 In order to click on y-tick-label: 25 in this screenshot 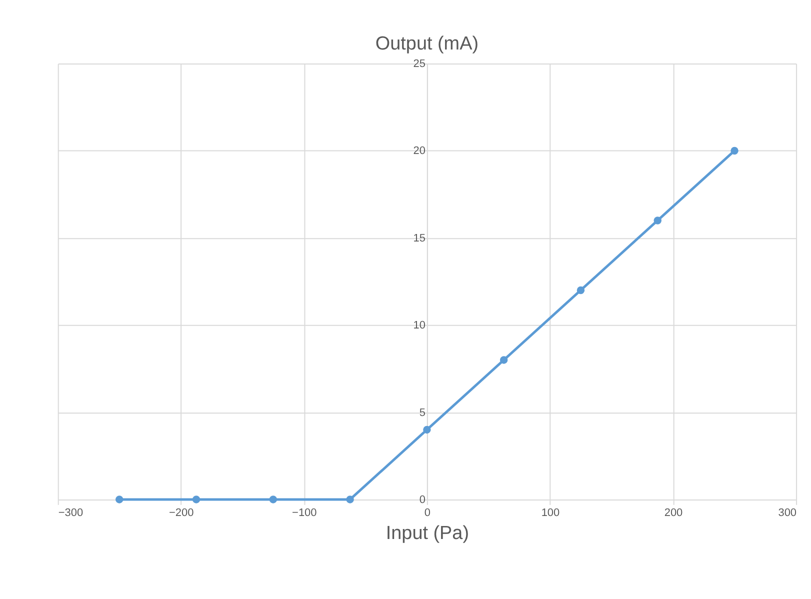, I will do `click(419, 64)`.